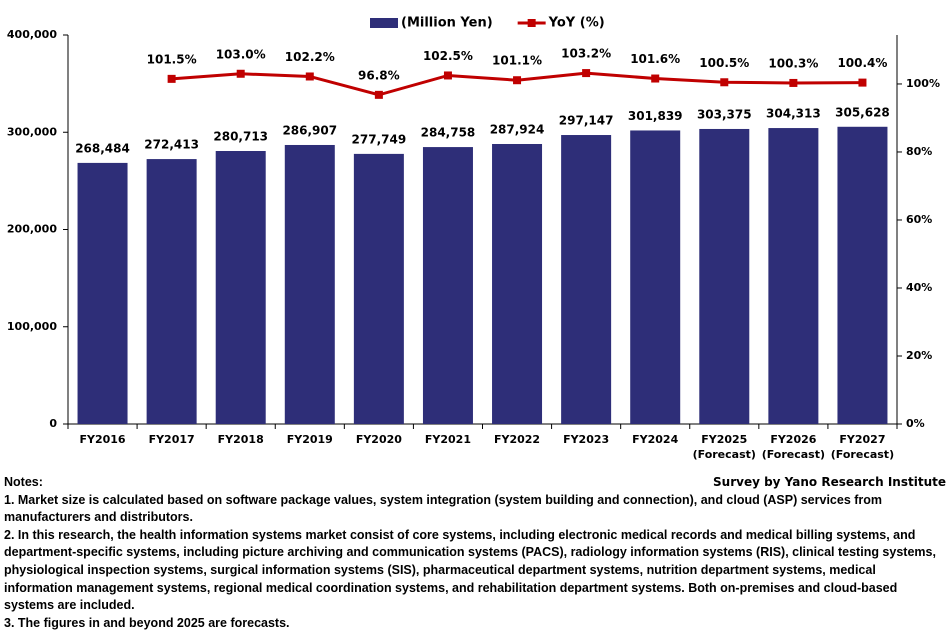 Image resolution: width=950 pixels, height=639 pixels. I want to click on bar-value-label: 287,924, so click(517, 129).